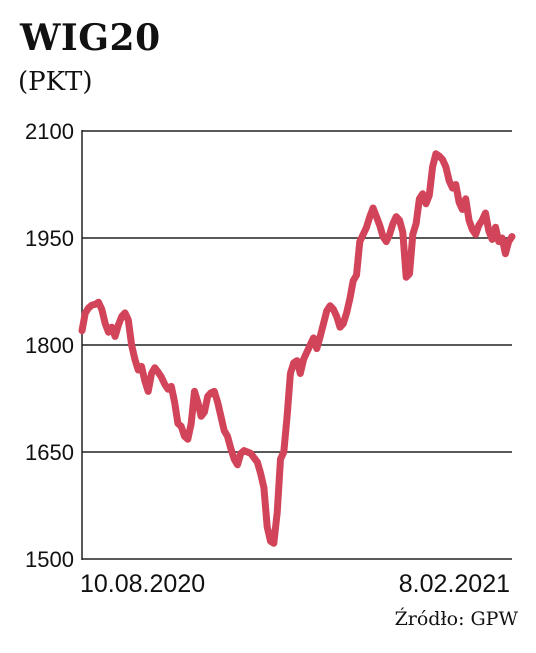  I want to click on y-tick-label-1800: 1800, so click(49, 345).